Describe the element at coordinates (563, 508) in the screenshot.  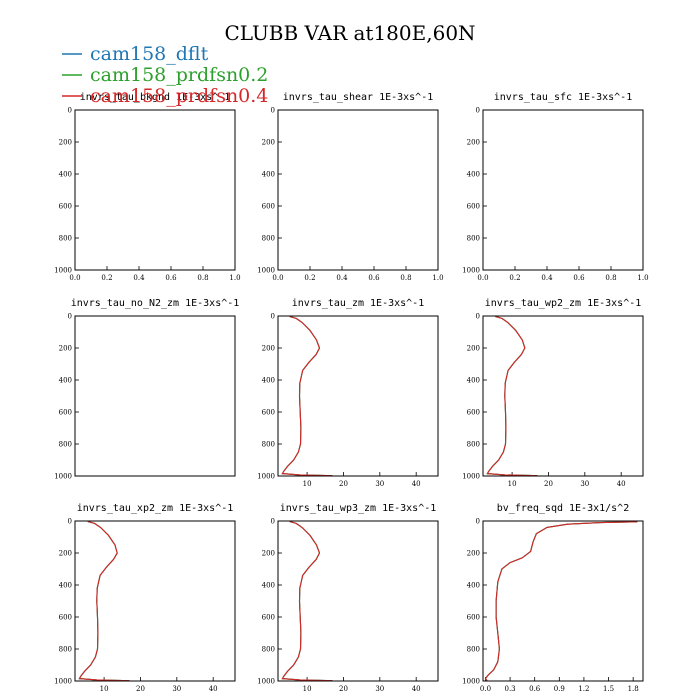
I see `panel-title: bv_freq_sqd 1E-3x1/s^2` at that location.